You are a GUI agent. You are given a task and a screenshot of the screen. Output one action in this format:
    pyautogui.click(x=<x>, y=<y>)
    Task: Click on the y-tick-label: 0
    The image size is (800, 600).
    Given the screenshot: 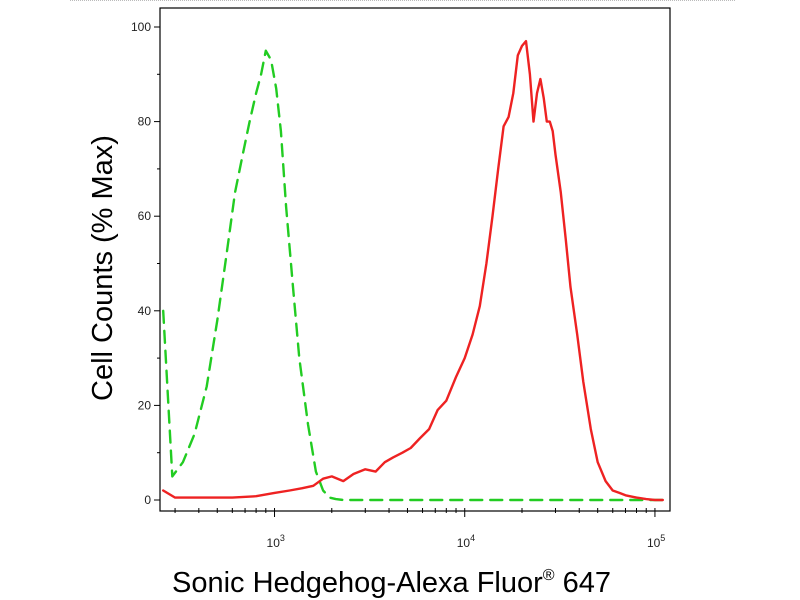 What is the action you would take?
    pyautogui.click(x=147, y=500)
    